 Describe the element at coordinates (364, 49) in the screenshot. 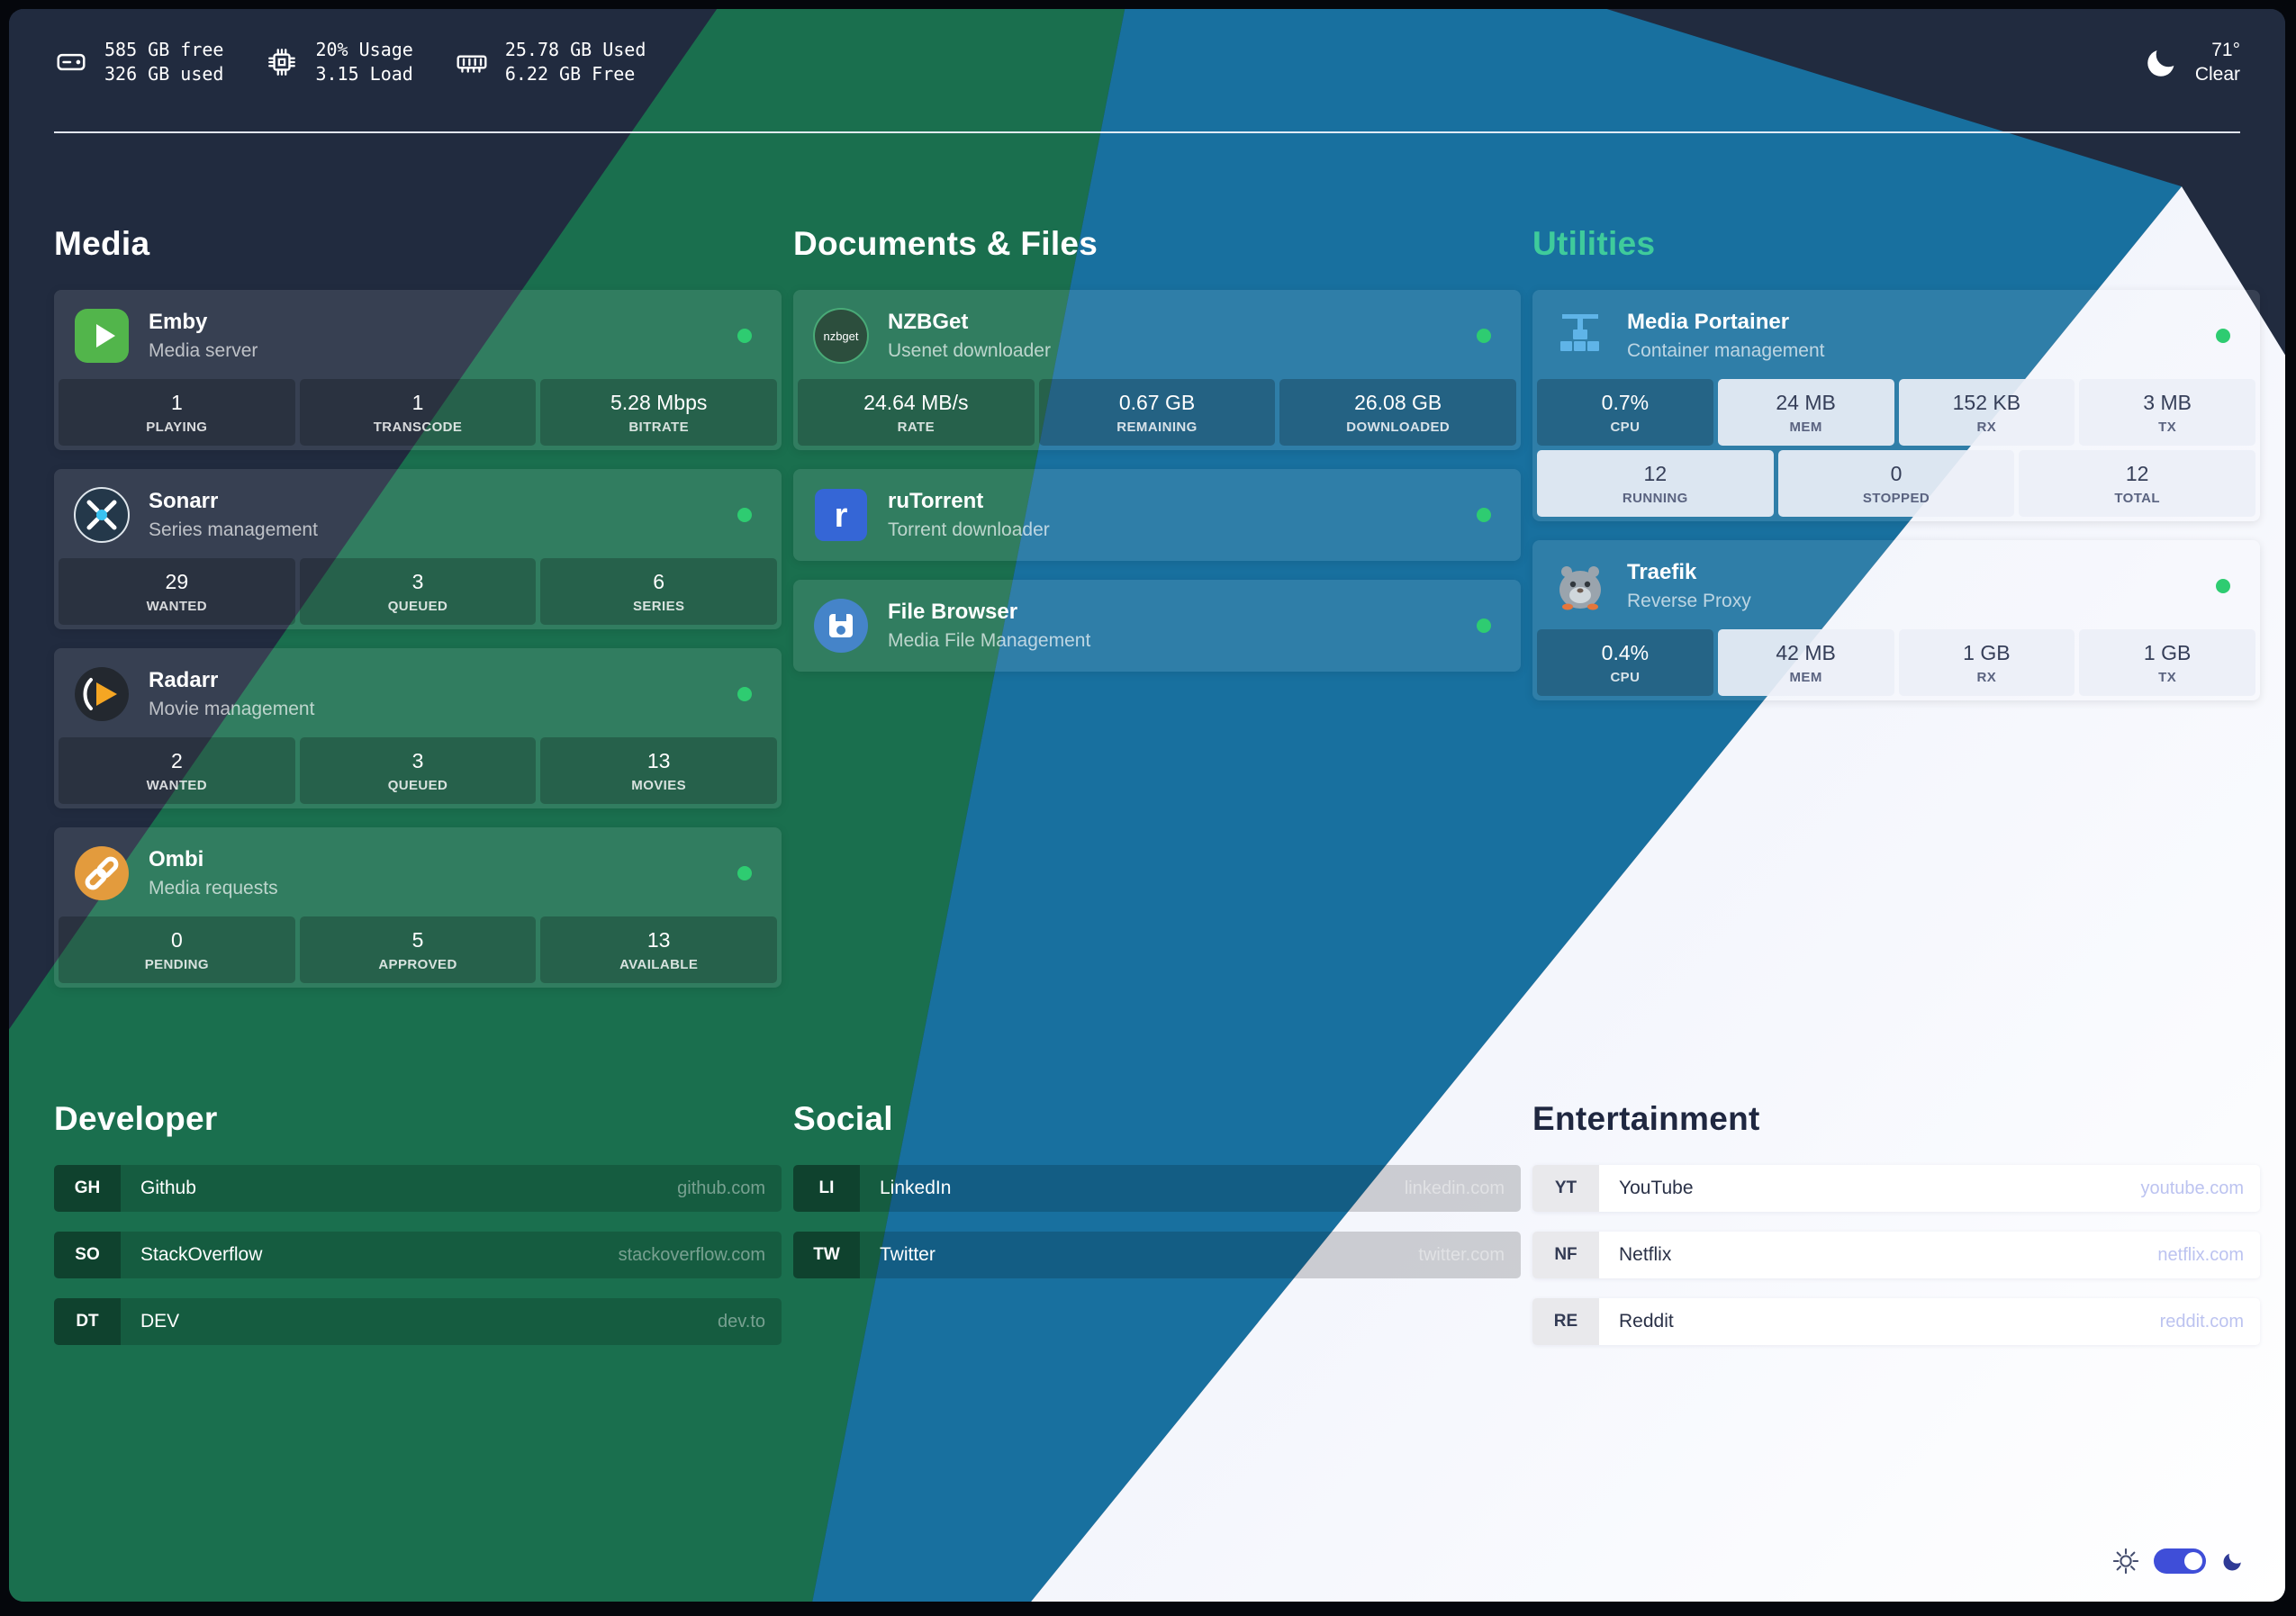

I see `cpu-usage-text: 20% Usage` at that location.